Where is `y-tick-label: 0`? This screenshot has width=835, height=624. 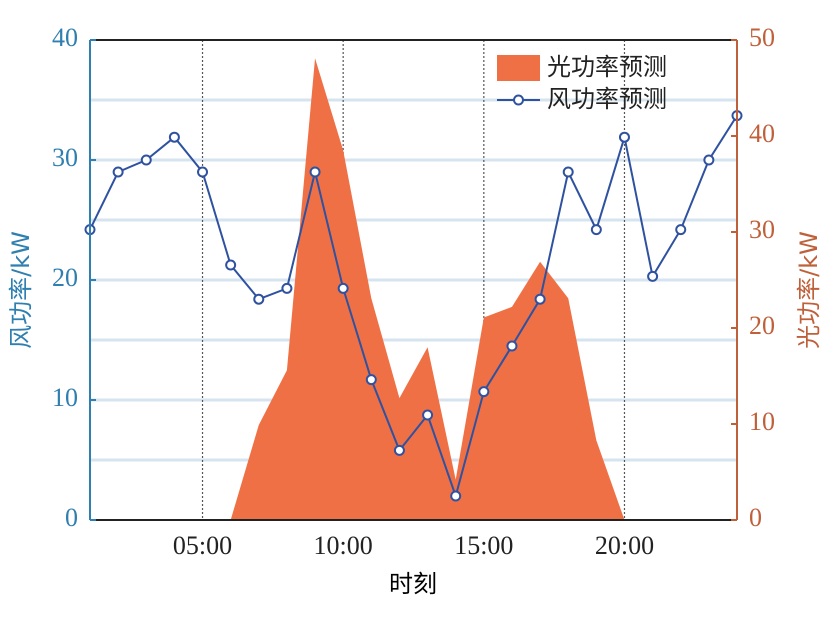
y-tick-label: 0 is located at coordinates (71, 517).